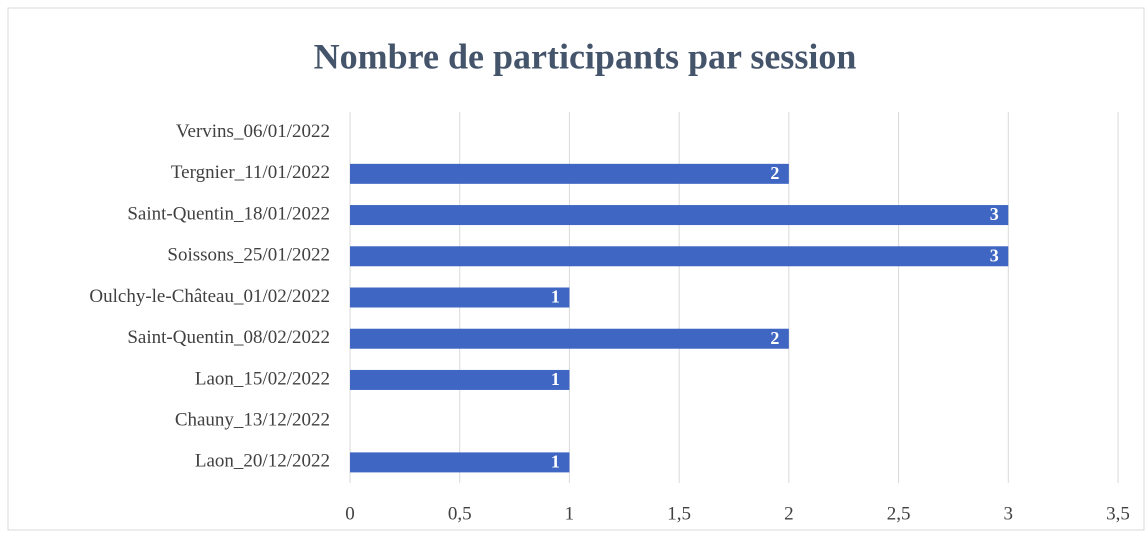 The width and height of the screenshot is (1147, 533). I want to click on y-tick-label: Soissons_25/01/2022, so click(248, 255).